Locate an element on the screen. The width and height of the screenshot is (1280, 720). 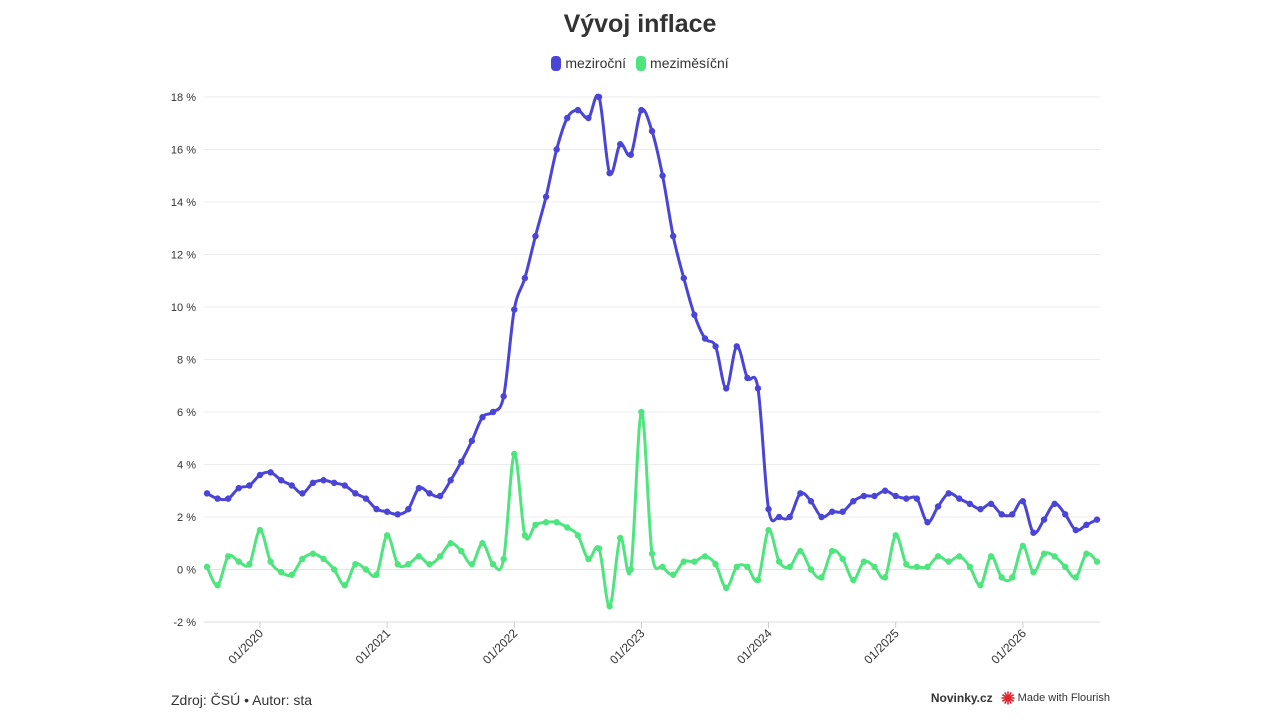
legend-item-mom: meziměsíční is located at coordinates (682, 63).